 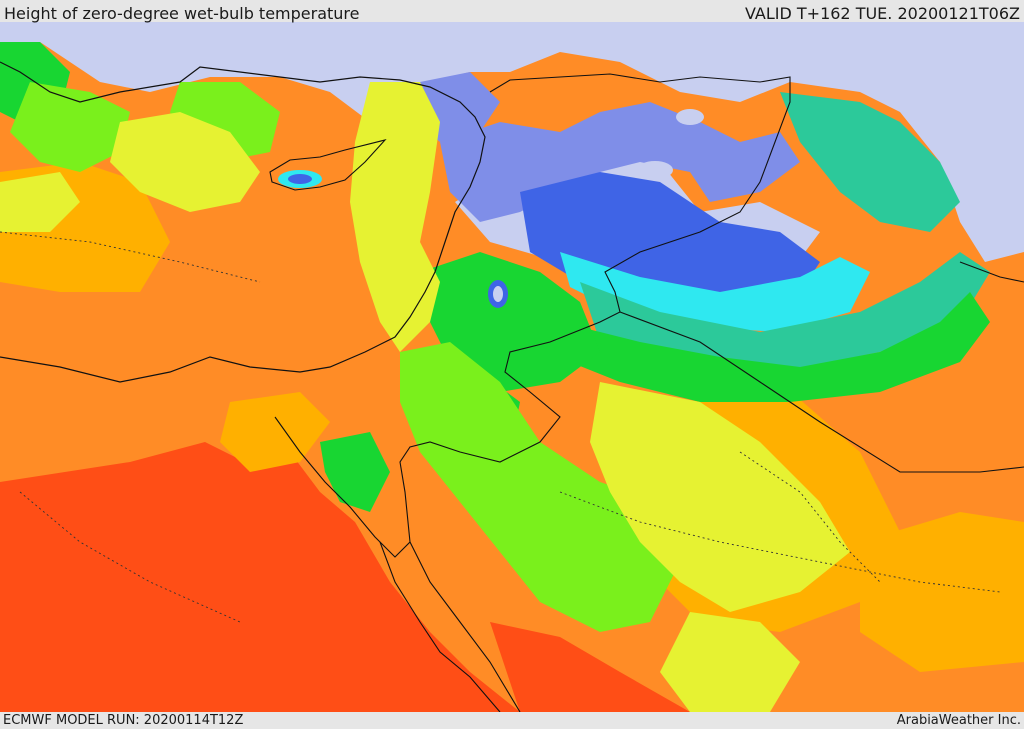 What do you see at coordinates (498, 294) in the screenshot?
I see `jordan-core-spot` at bounding box center [498, 294].